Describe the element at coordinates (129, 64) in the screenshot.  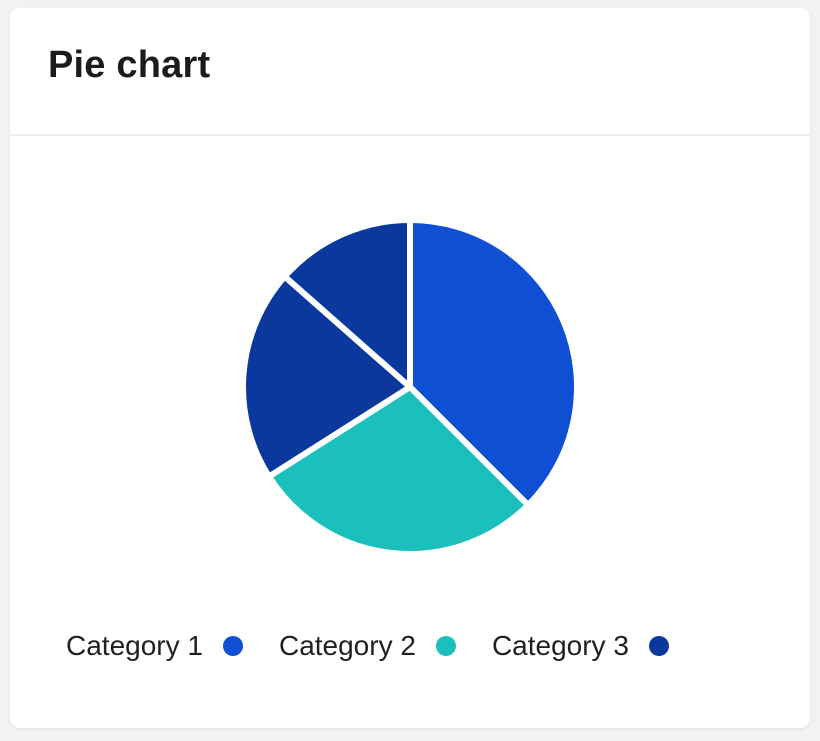
I see `chart-title: Pie chart` at that location.